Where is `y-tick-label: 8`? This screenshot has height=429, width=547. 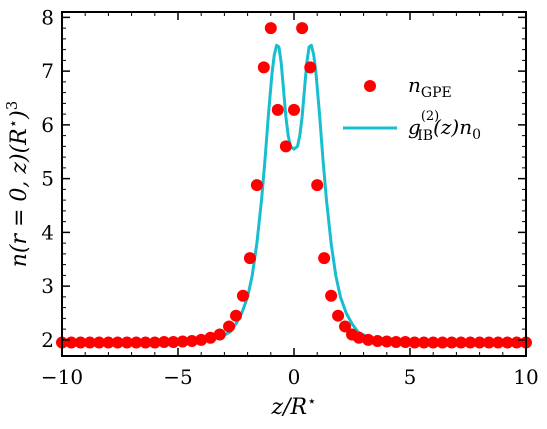 y-tick-label: 8 is located at coordinates (47, 17).